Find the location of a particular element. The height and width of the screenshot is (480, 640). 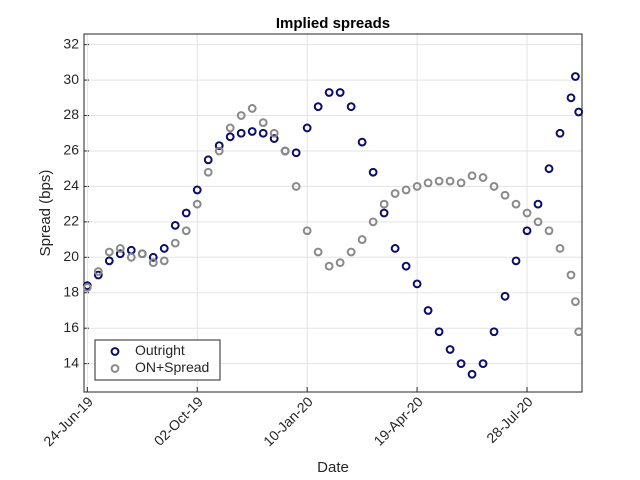

legend-label: Outright is located at coordinates (160, 350).